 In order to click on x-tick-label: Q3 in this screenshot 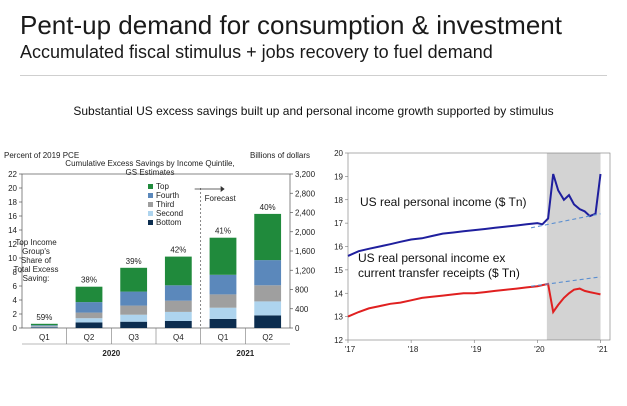, I will do `click(133, 337)`.